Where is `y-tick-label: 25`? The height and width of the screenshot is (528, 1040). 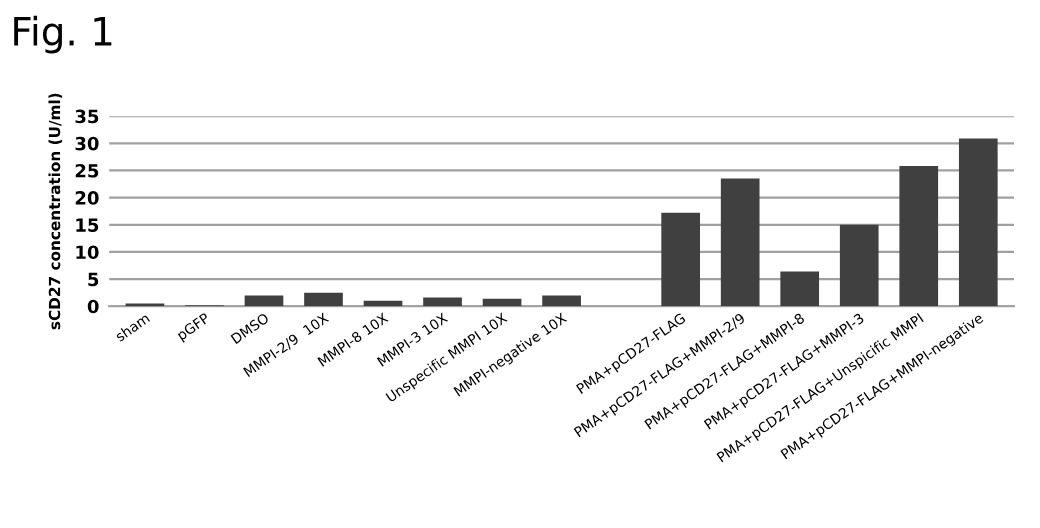 y-tick-label: 25 is located at coordinates (87, 170).